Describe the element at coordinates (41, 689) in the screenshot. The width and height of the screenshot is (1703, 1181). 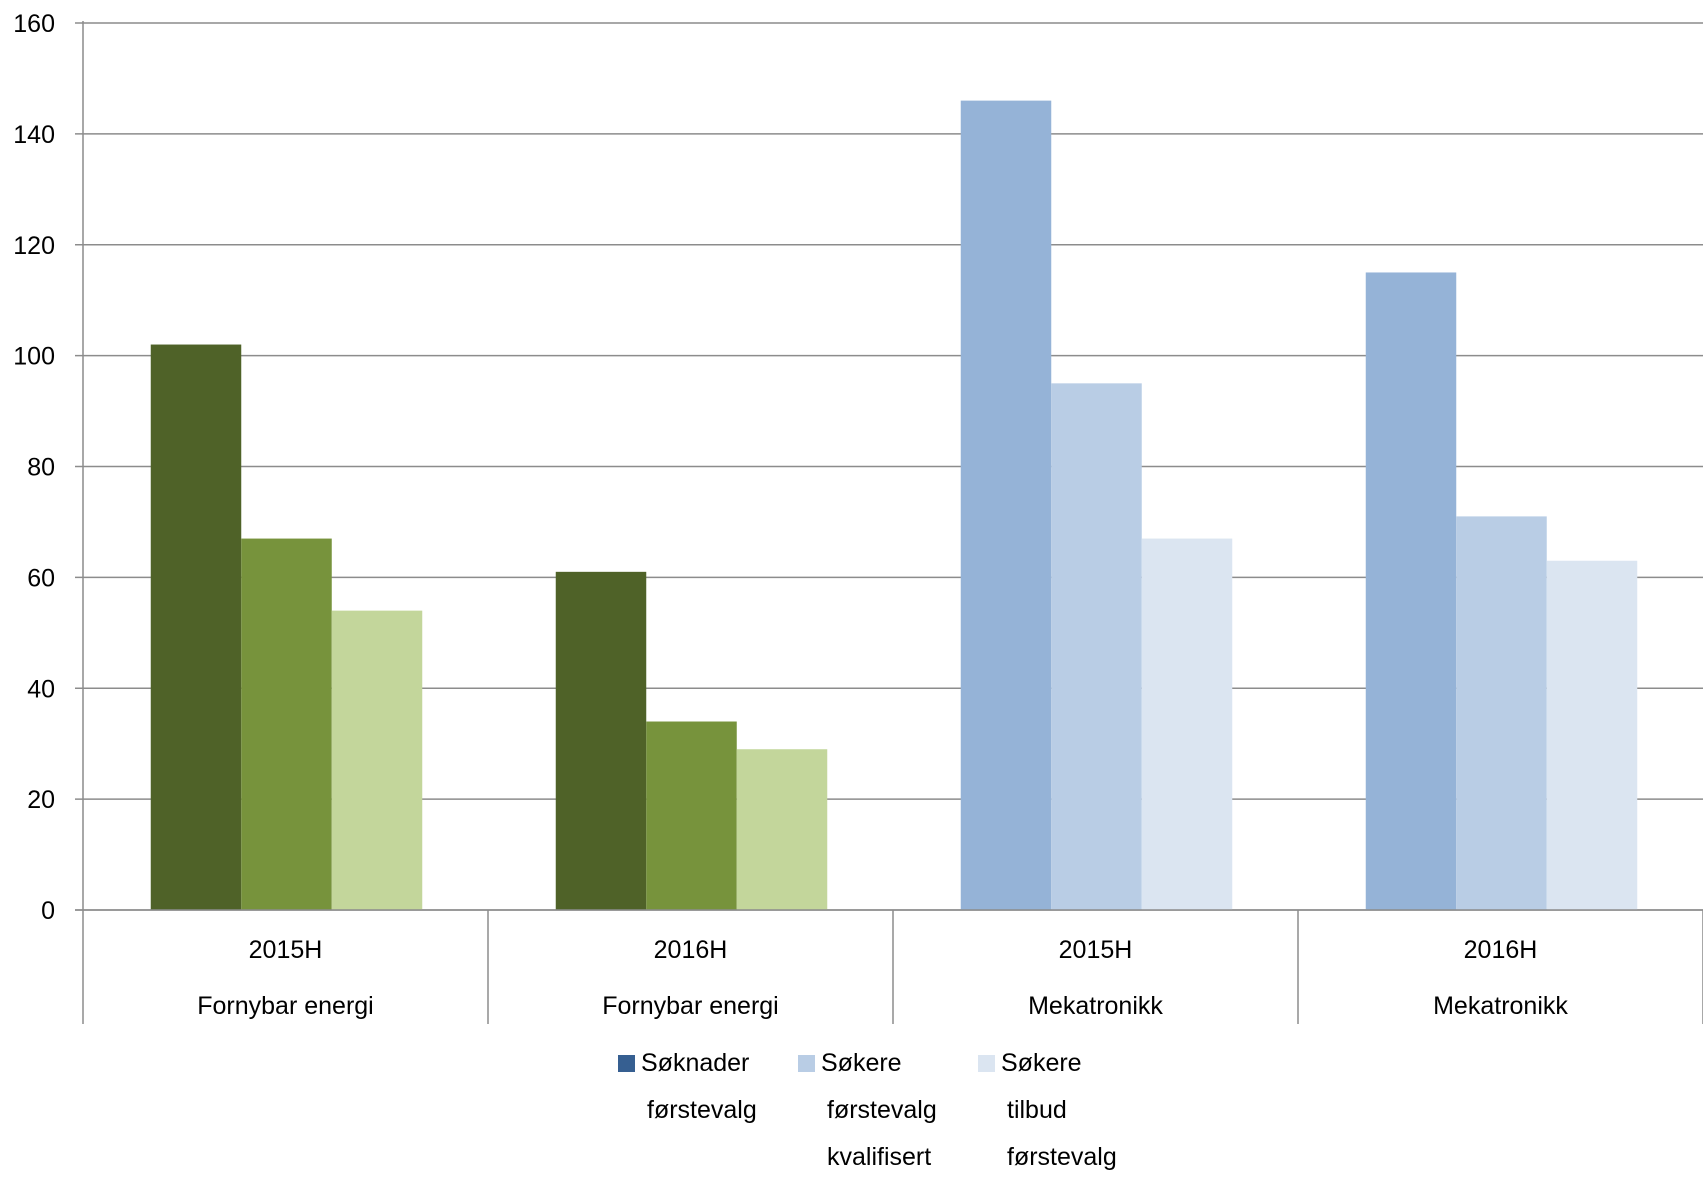
I see `y-tick-label: 40` at that location.